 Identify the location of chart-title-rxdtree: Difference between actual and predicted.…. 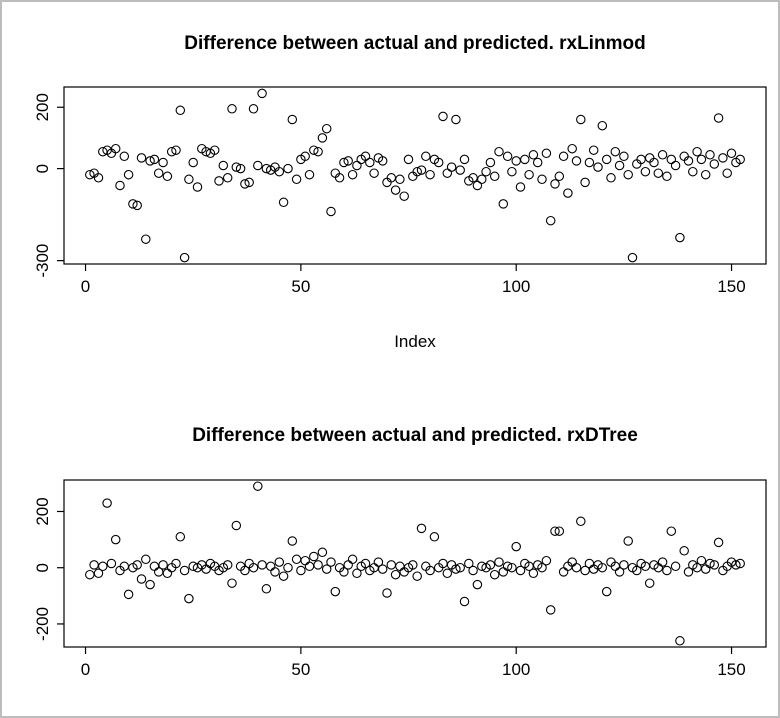
(415, 435).